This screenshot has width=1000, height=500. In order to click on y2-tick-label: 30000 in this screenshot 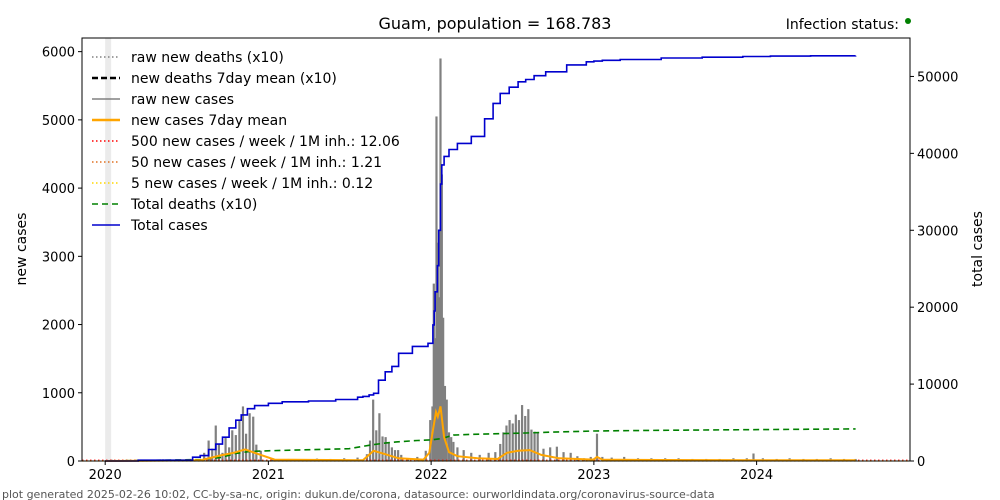, I will do `click(937, 231)`.